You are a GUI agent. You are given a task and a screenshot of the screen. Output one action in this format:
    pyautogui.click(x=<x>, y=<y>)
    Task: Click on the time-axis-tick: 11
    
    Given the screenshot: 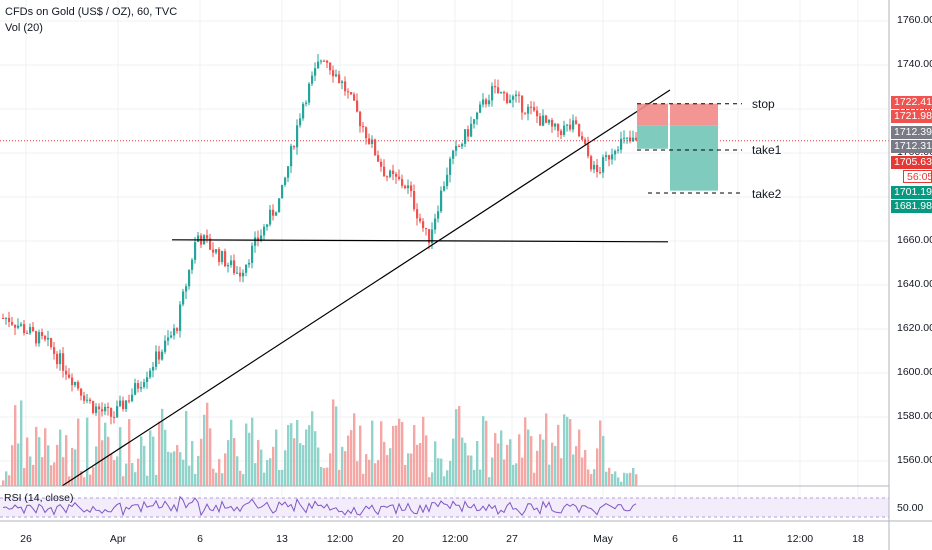 What is the action you would take?
    pyautogui.click(x=738, y=539)
    